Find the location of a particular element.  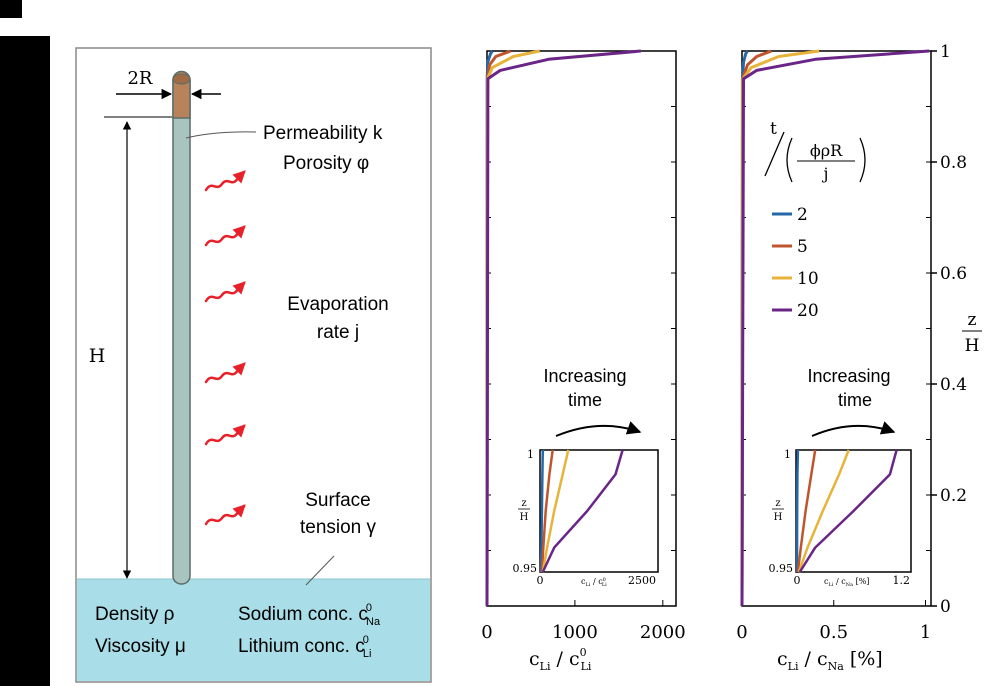

chart2-x-ticks: 0 0.5 1 is located at coordinates (833, 621).